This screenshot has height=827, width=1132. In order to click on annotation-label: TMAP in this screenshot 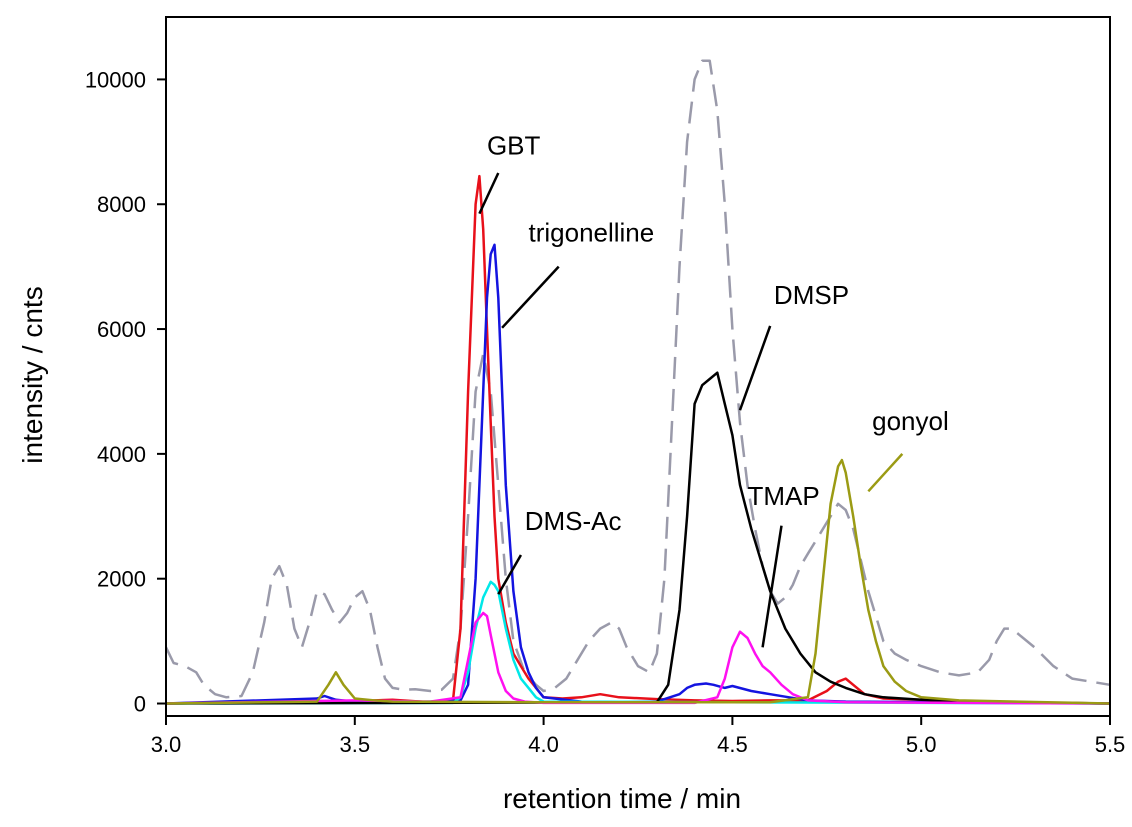, I will do `click(784, 496)`.